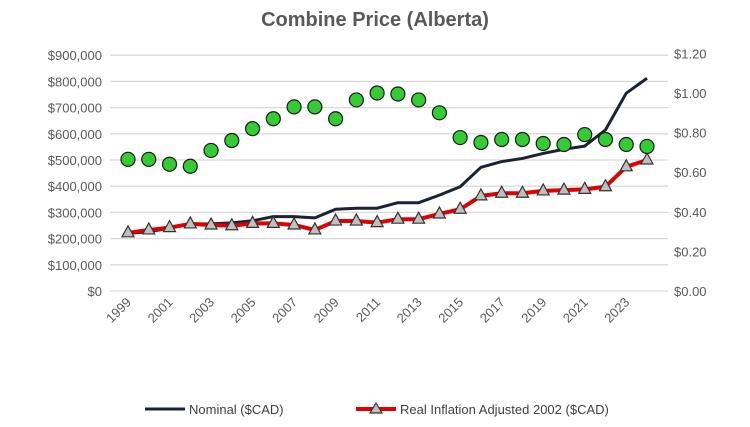  Describe the element at coordinates (533, 310) in the screenshot. I see `x-tick-label: 2019` at that location.